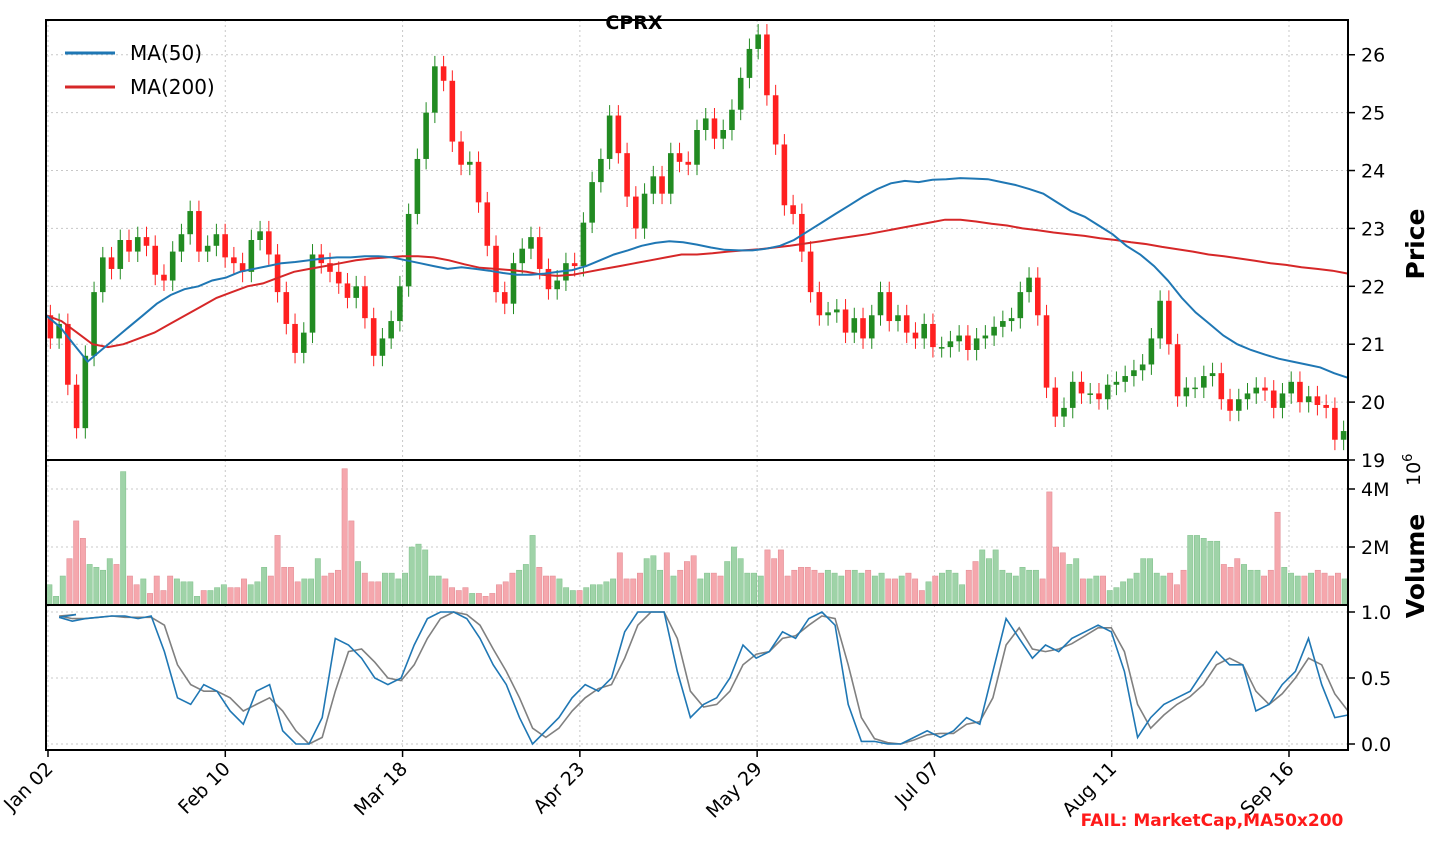 The image size is (1449, 855). I want to click on oscillator-tick-label: 1.0, so click(1376, 613).